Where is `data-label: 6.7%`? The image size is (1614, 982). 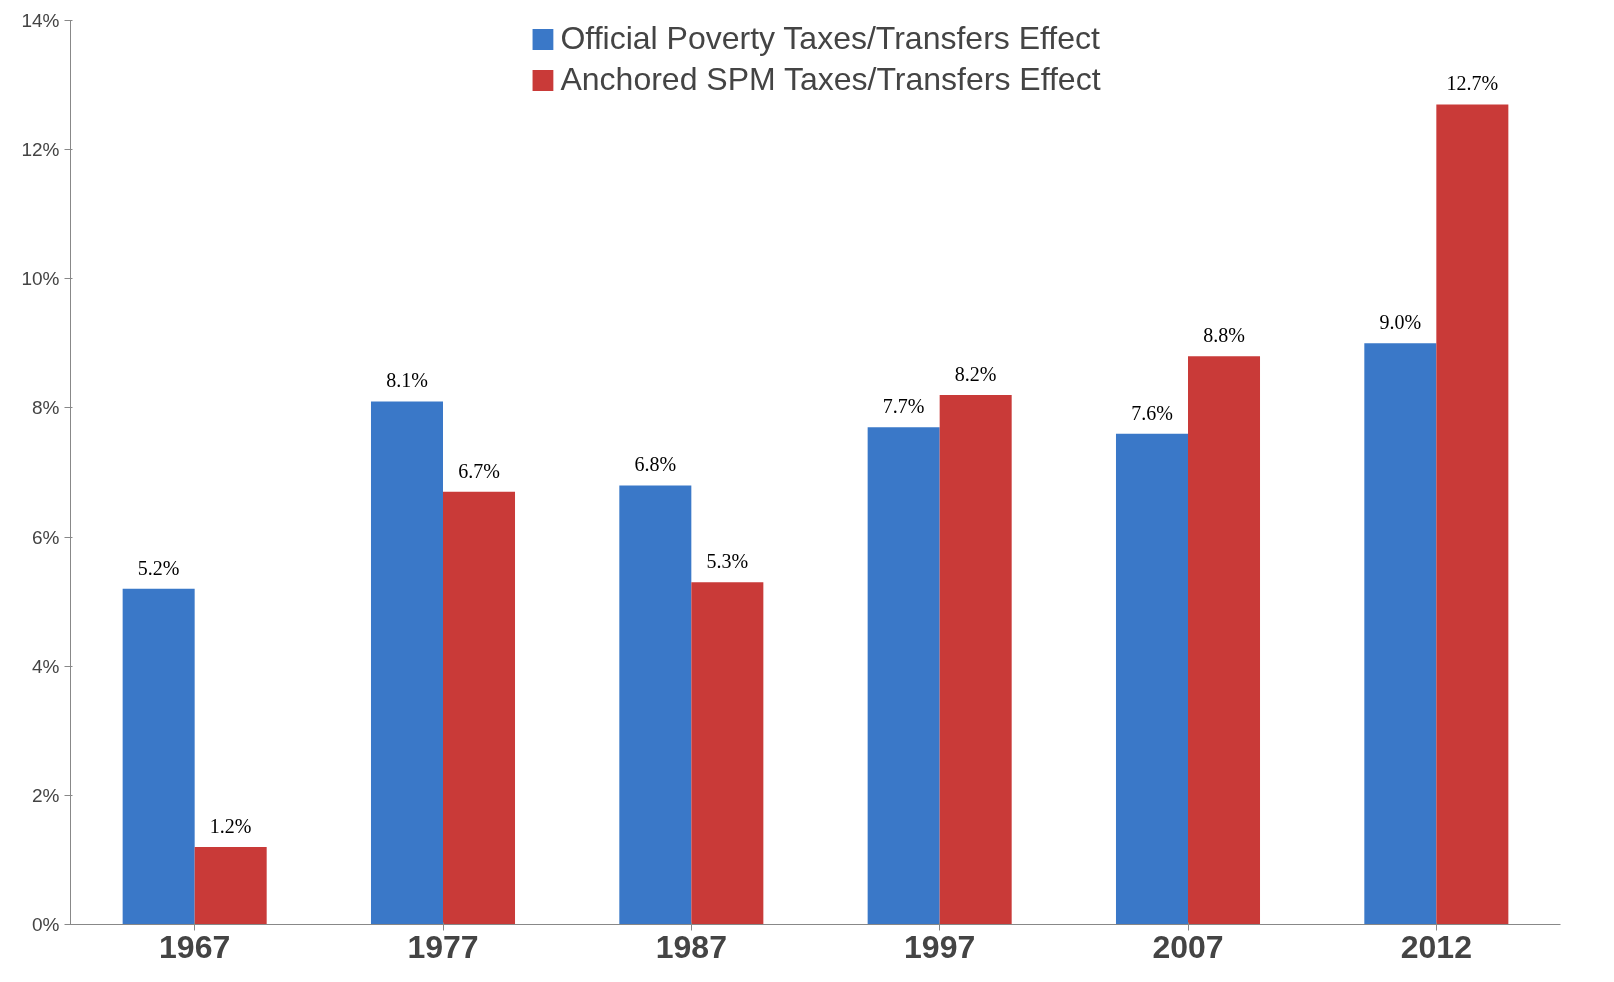 data-label: 6.7% is located at coordinates (479, 470).